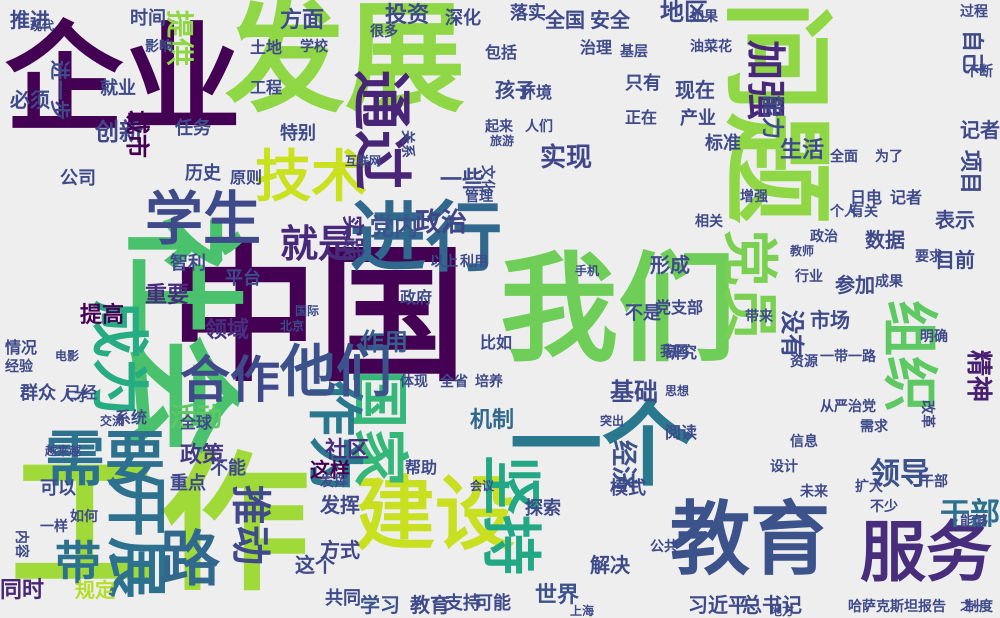 The width and height of the screenshot is (1000, 618). I want to click on cloud-word: 基层, so click(634, 52).